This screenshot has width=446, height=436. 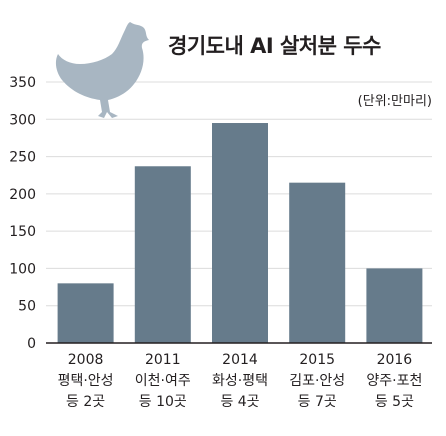 I want to click on x-label-count: 등 5곳, so click(x=394, y=402).